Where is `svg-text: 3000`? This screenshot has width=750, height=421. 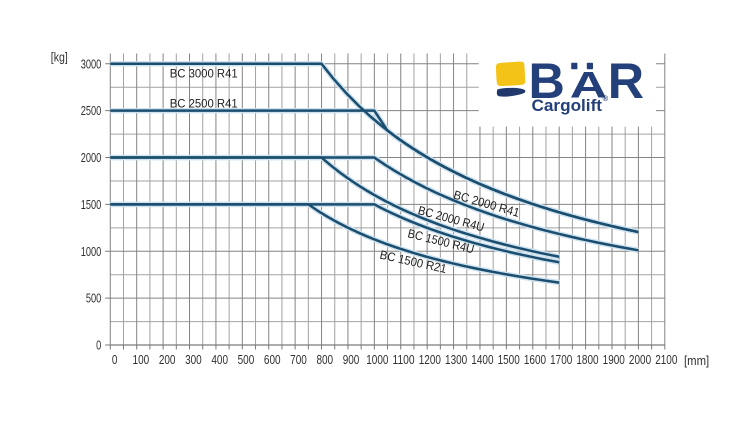 svg-text: 3000 is located at coordinates (91, 64).